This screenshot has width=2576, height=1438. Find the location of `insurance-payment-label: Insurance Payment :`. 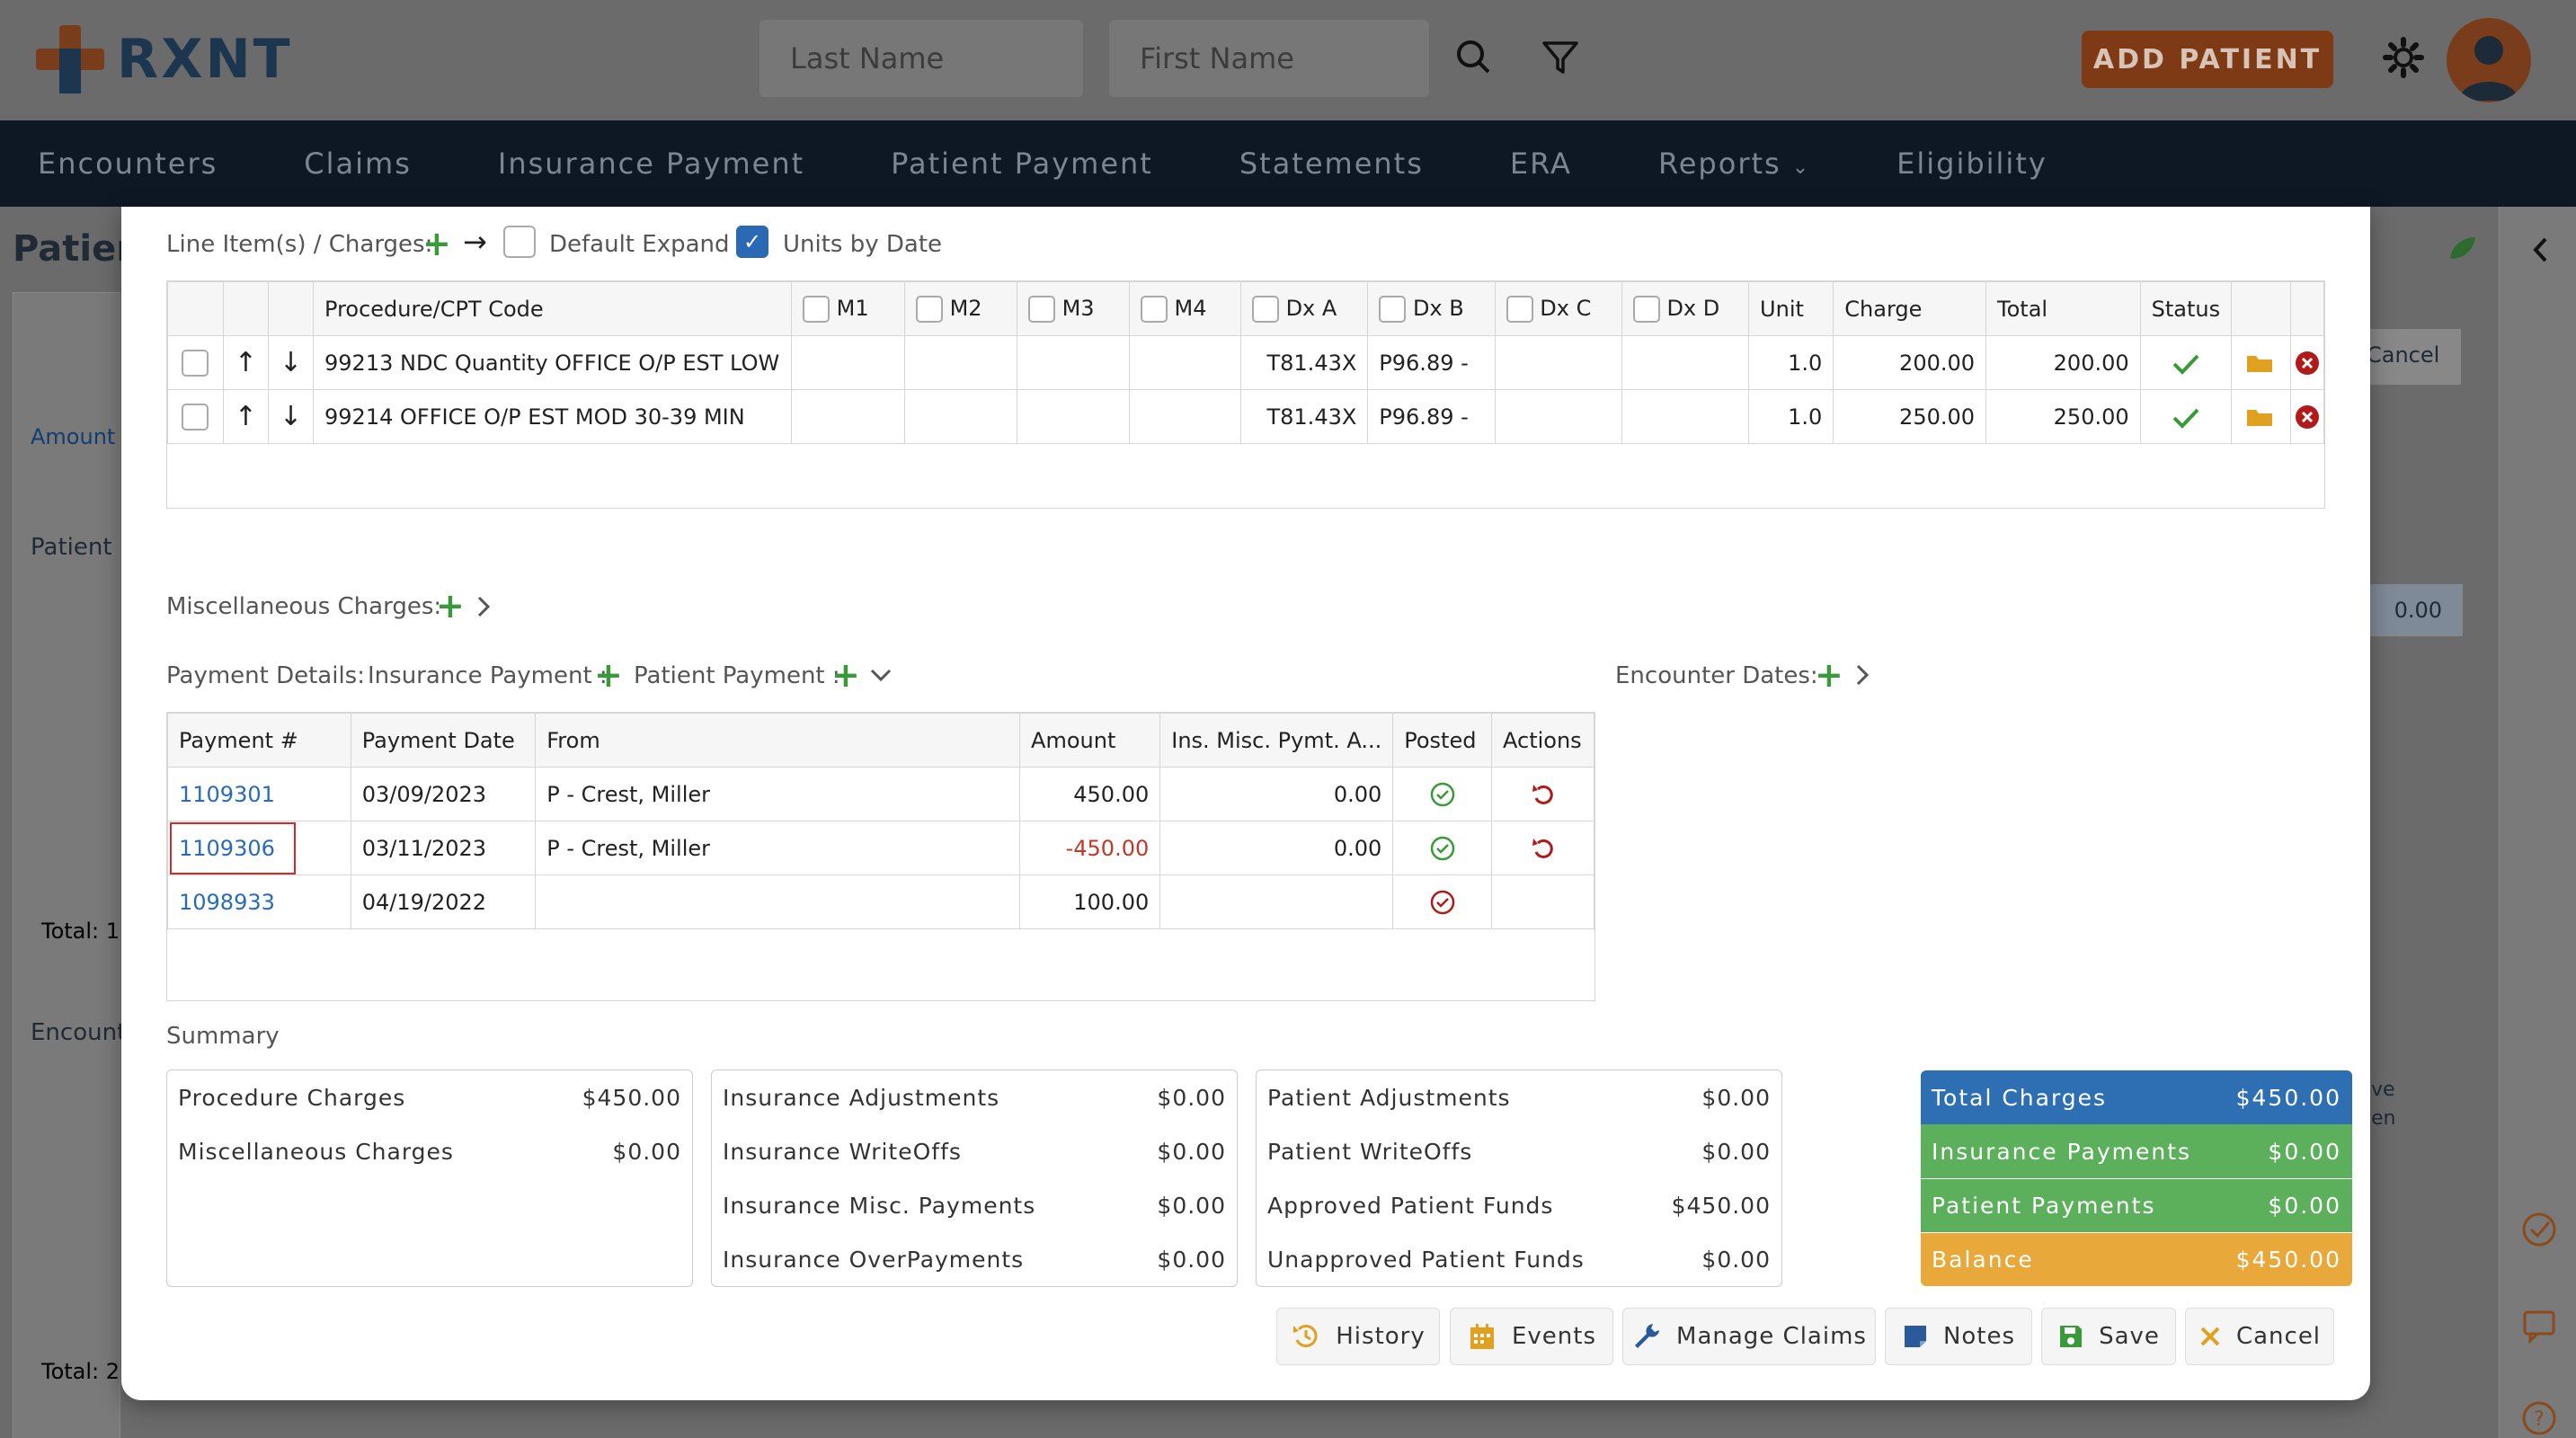

insurance-payment-label: Insurance Payment : is located at coordinates (488, 675).